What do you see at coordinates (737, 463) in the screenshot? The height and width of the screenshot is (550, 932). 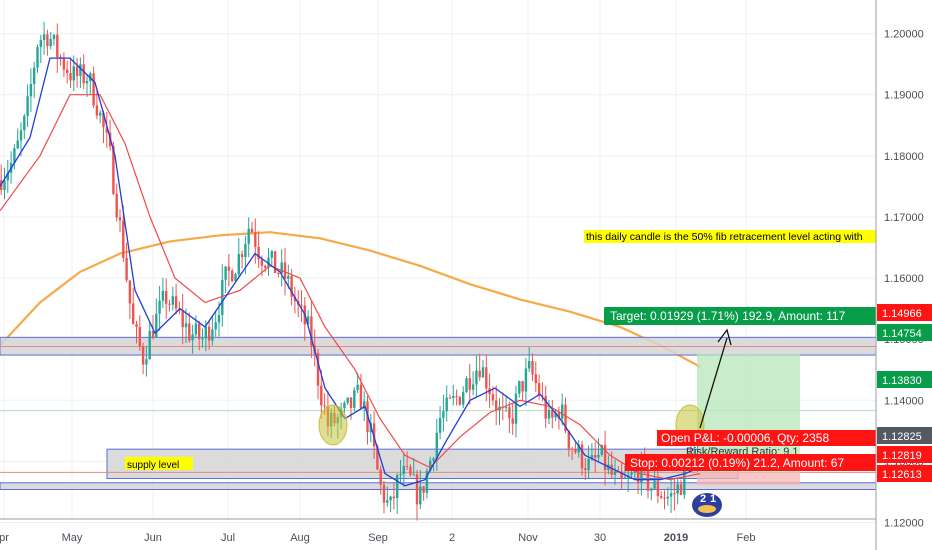 I see `stop-label: Stop: 0.00212 (0.19%) 21.2, Amount: 67` at bounding box center [737, 463].